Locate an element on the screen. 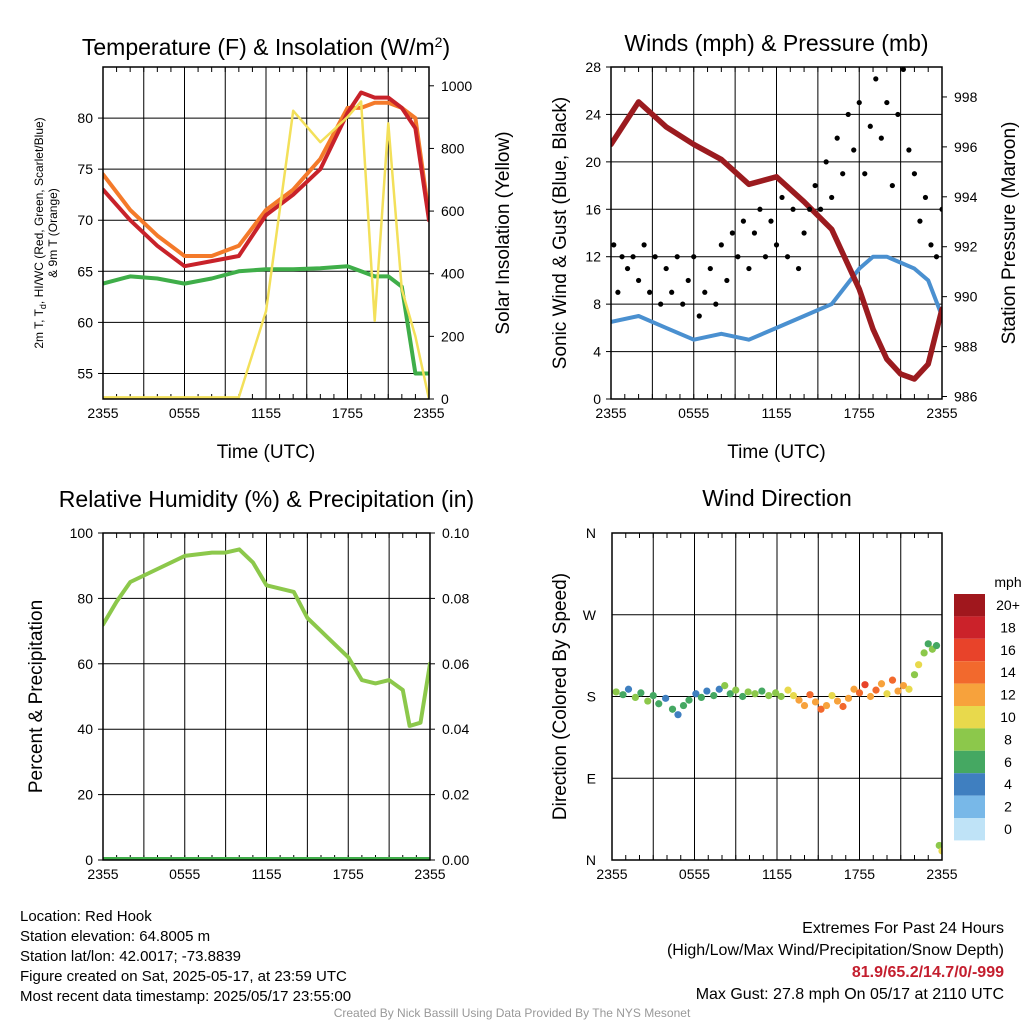  panel-title: Winds (mph) & Pressure (mb) is located at coordinates (776, 43).